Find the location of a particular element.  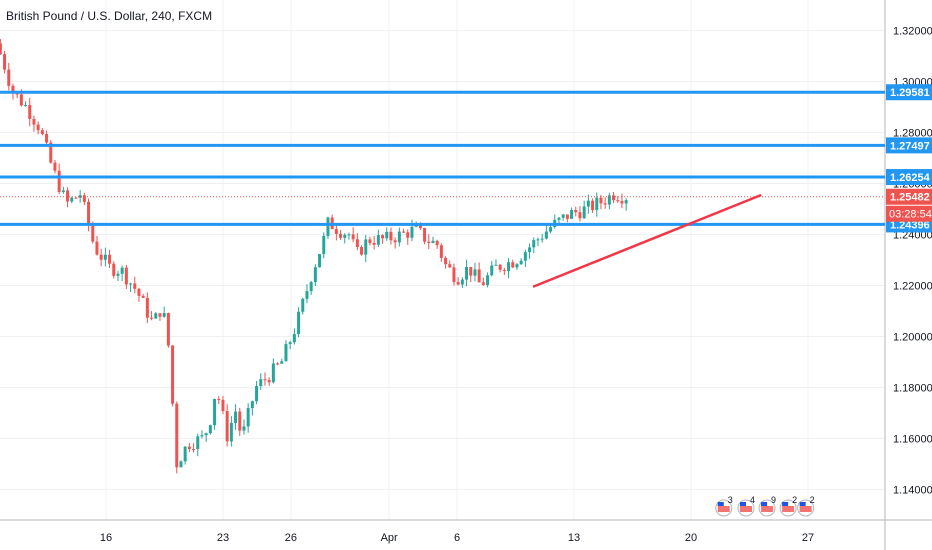

event-count-label: 4 is located at coordinates (752, 500).